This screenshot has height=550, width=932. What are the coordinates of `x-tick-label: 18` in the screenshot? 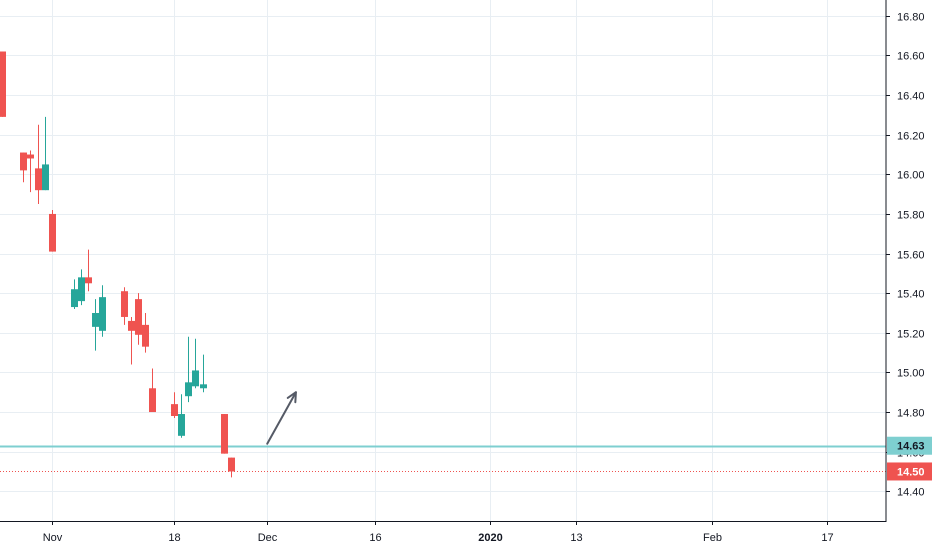 It's located at (174, 538).